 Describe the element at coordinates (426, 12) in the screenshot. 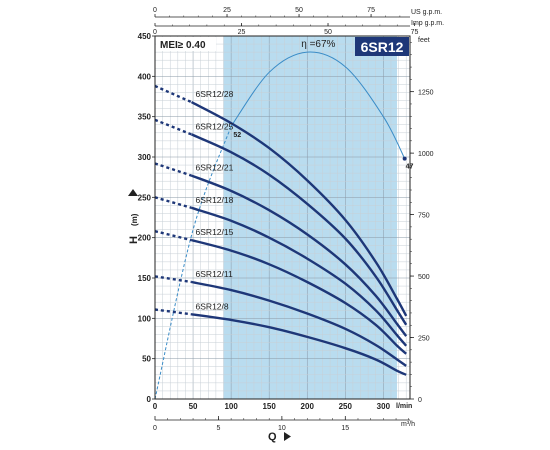

I see `us-axis-unit: US g.p.m.` at that location.